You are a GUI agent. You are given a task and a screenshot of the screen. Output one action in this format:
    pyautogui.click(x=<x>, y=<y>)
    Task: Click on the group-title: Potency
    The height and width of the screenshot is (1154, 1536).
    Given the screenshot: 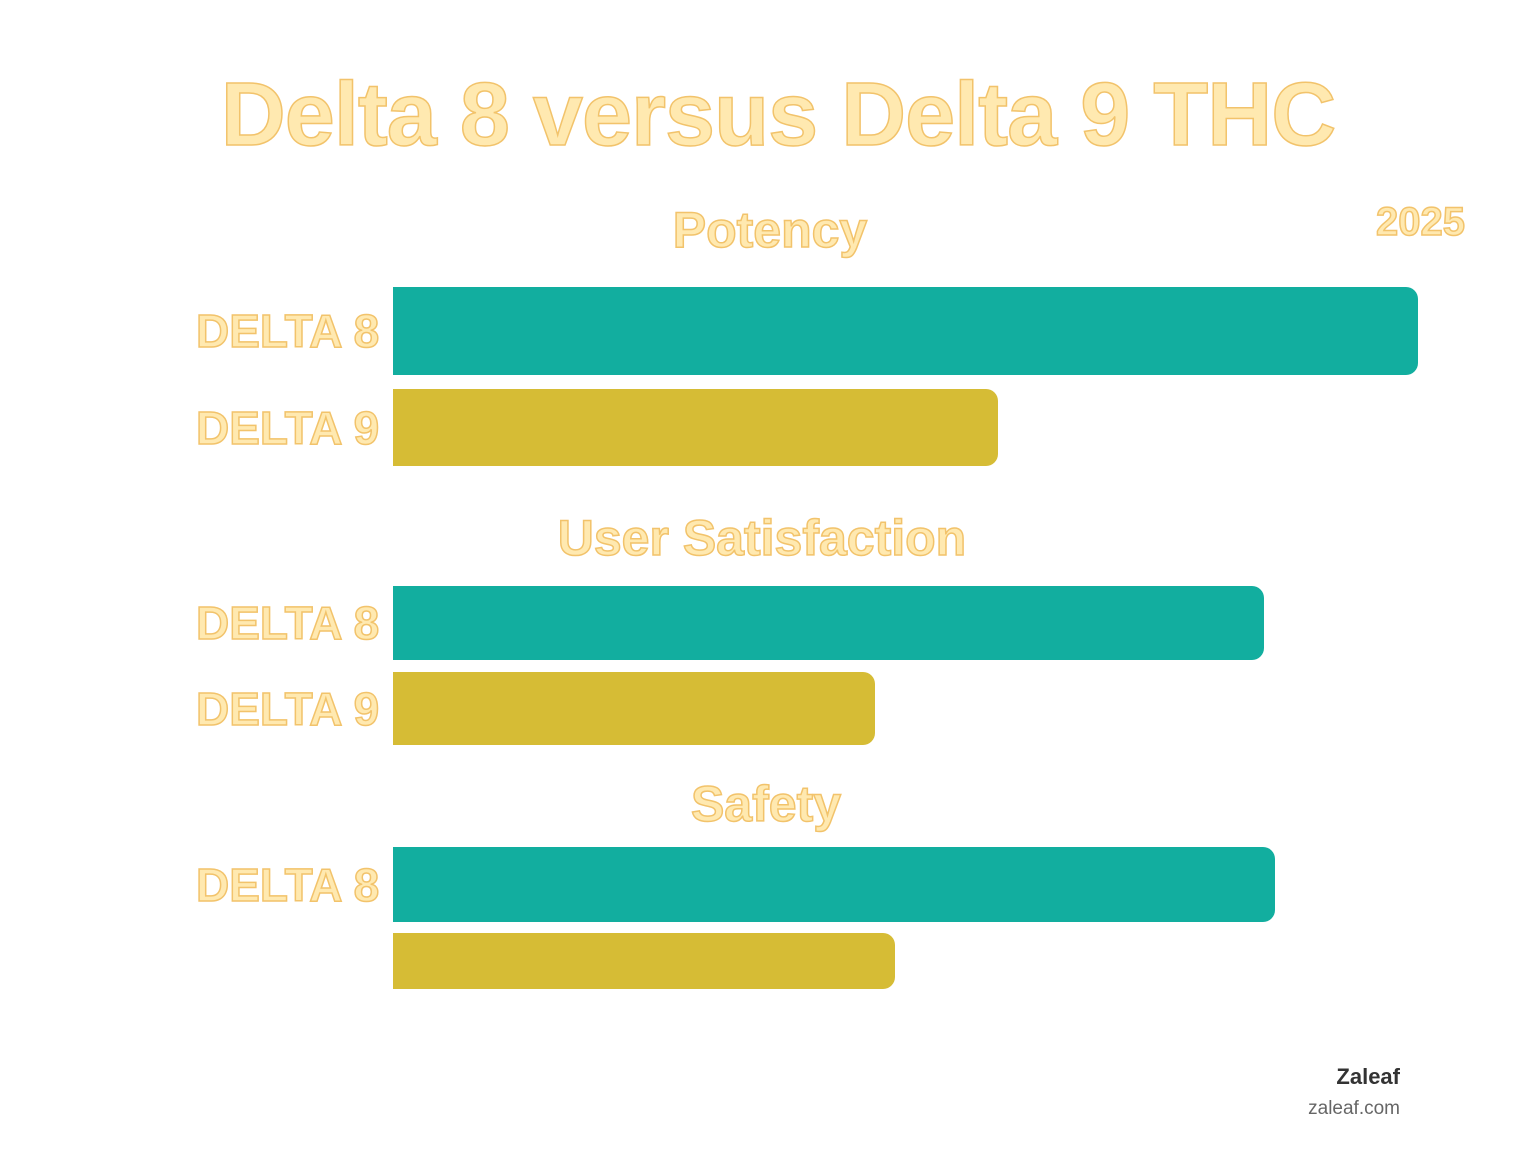 What is the action you would take?
    pyautogui.click(x=770, y=230)
    